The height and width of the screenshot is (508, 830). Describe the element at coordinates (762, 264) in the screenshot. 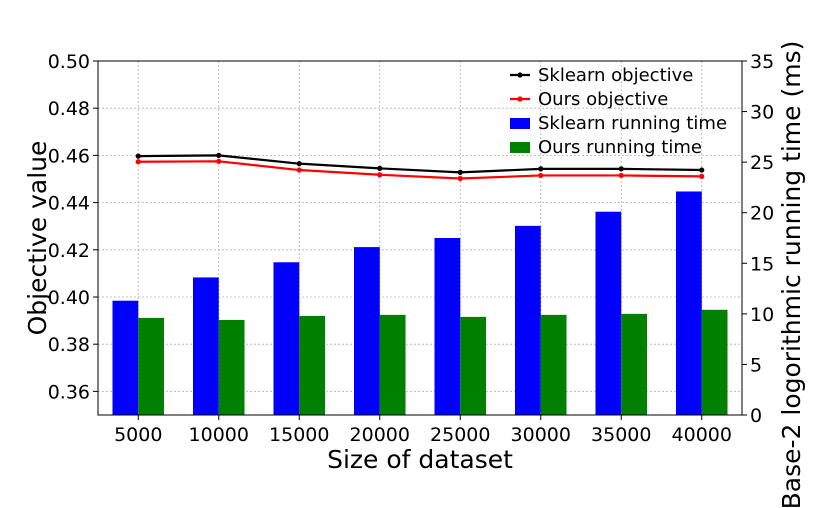

I see `y2-tick-label-3: 15` at that location.